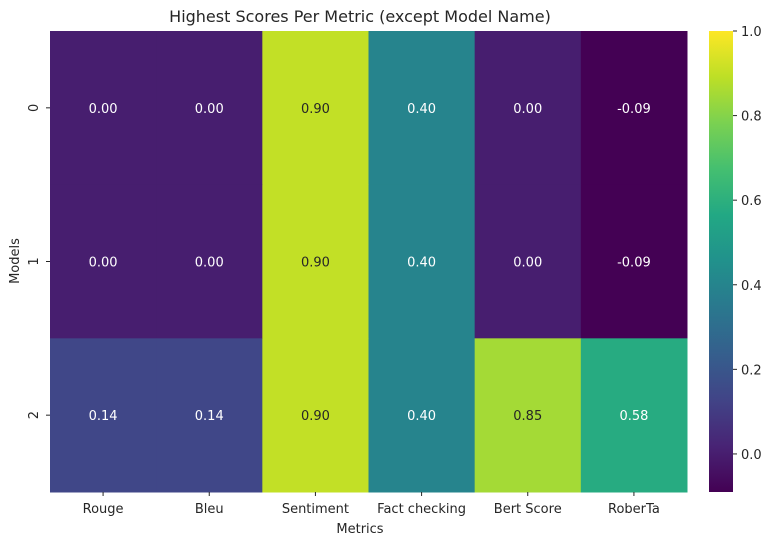 This screenshot has height=541, width=767. What do you see at coordinates (751, 201) in the screenshot?
I see `colorbar-tick-label: 0.6` at bounding box center [751, 201].